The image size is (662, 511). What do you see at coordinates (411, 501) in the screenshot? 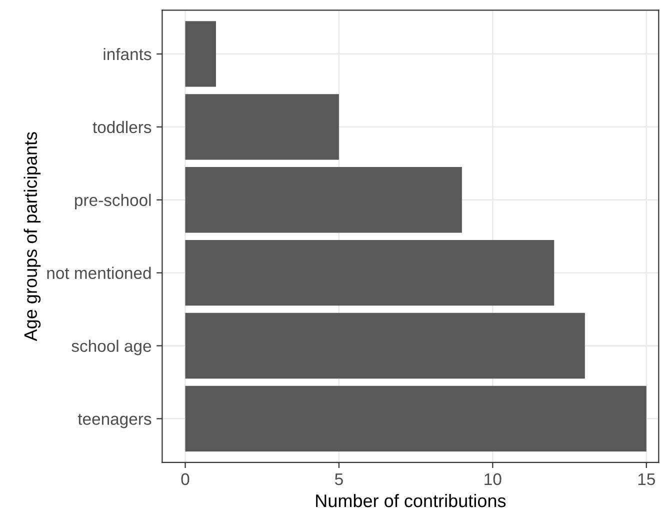
I see `x-axis-title: Number of contributions` at bounding box center [411, 501].